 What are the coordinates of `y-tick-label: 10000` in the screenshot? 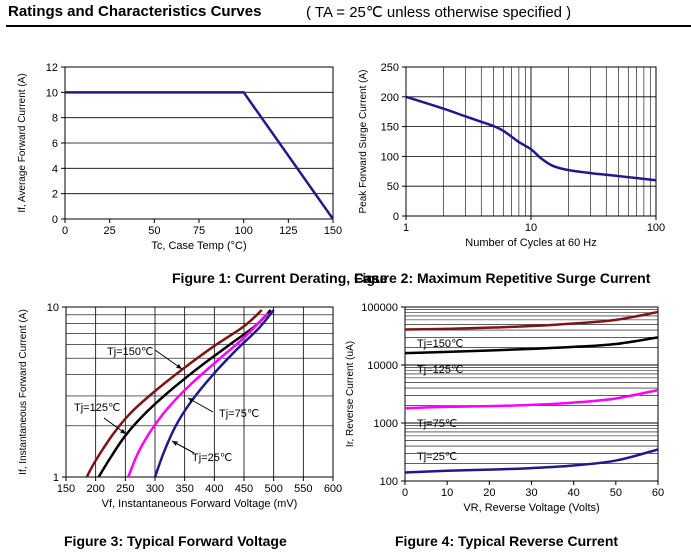 It's located at (382, 366).